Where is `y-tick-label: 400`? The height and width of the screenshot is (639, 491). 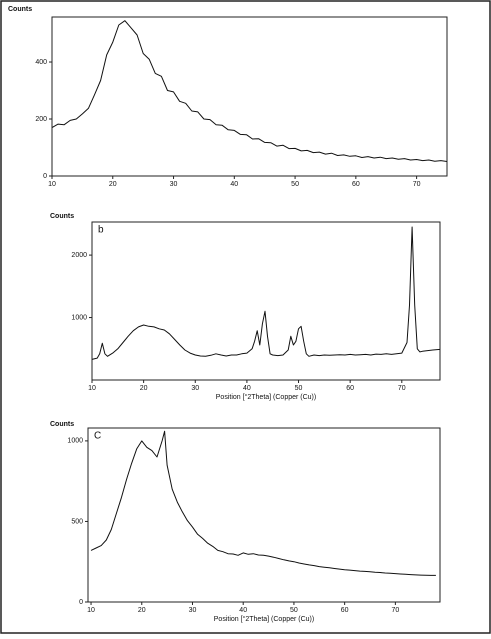
y-tick-label: 400 is located at coordinates (41, 62).